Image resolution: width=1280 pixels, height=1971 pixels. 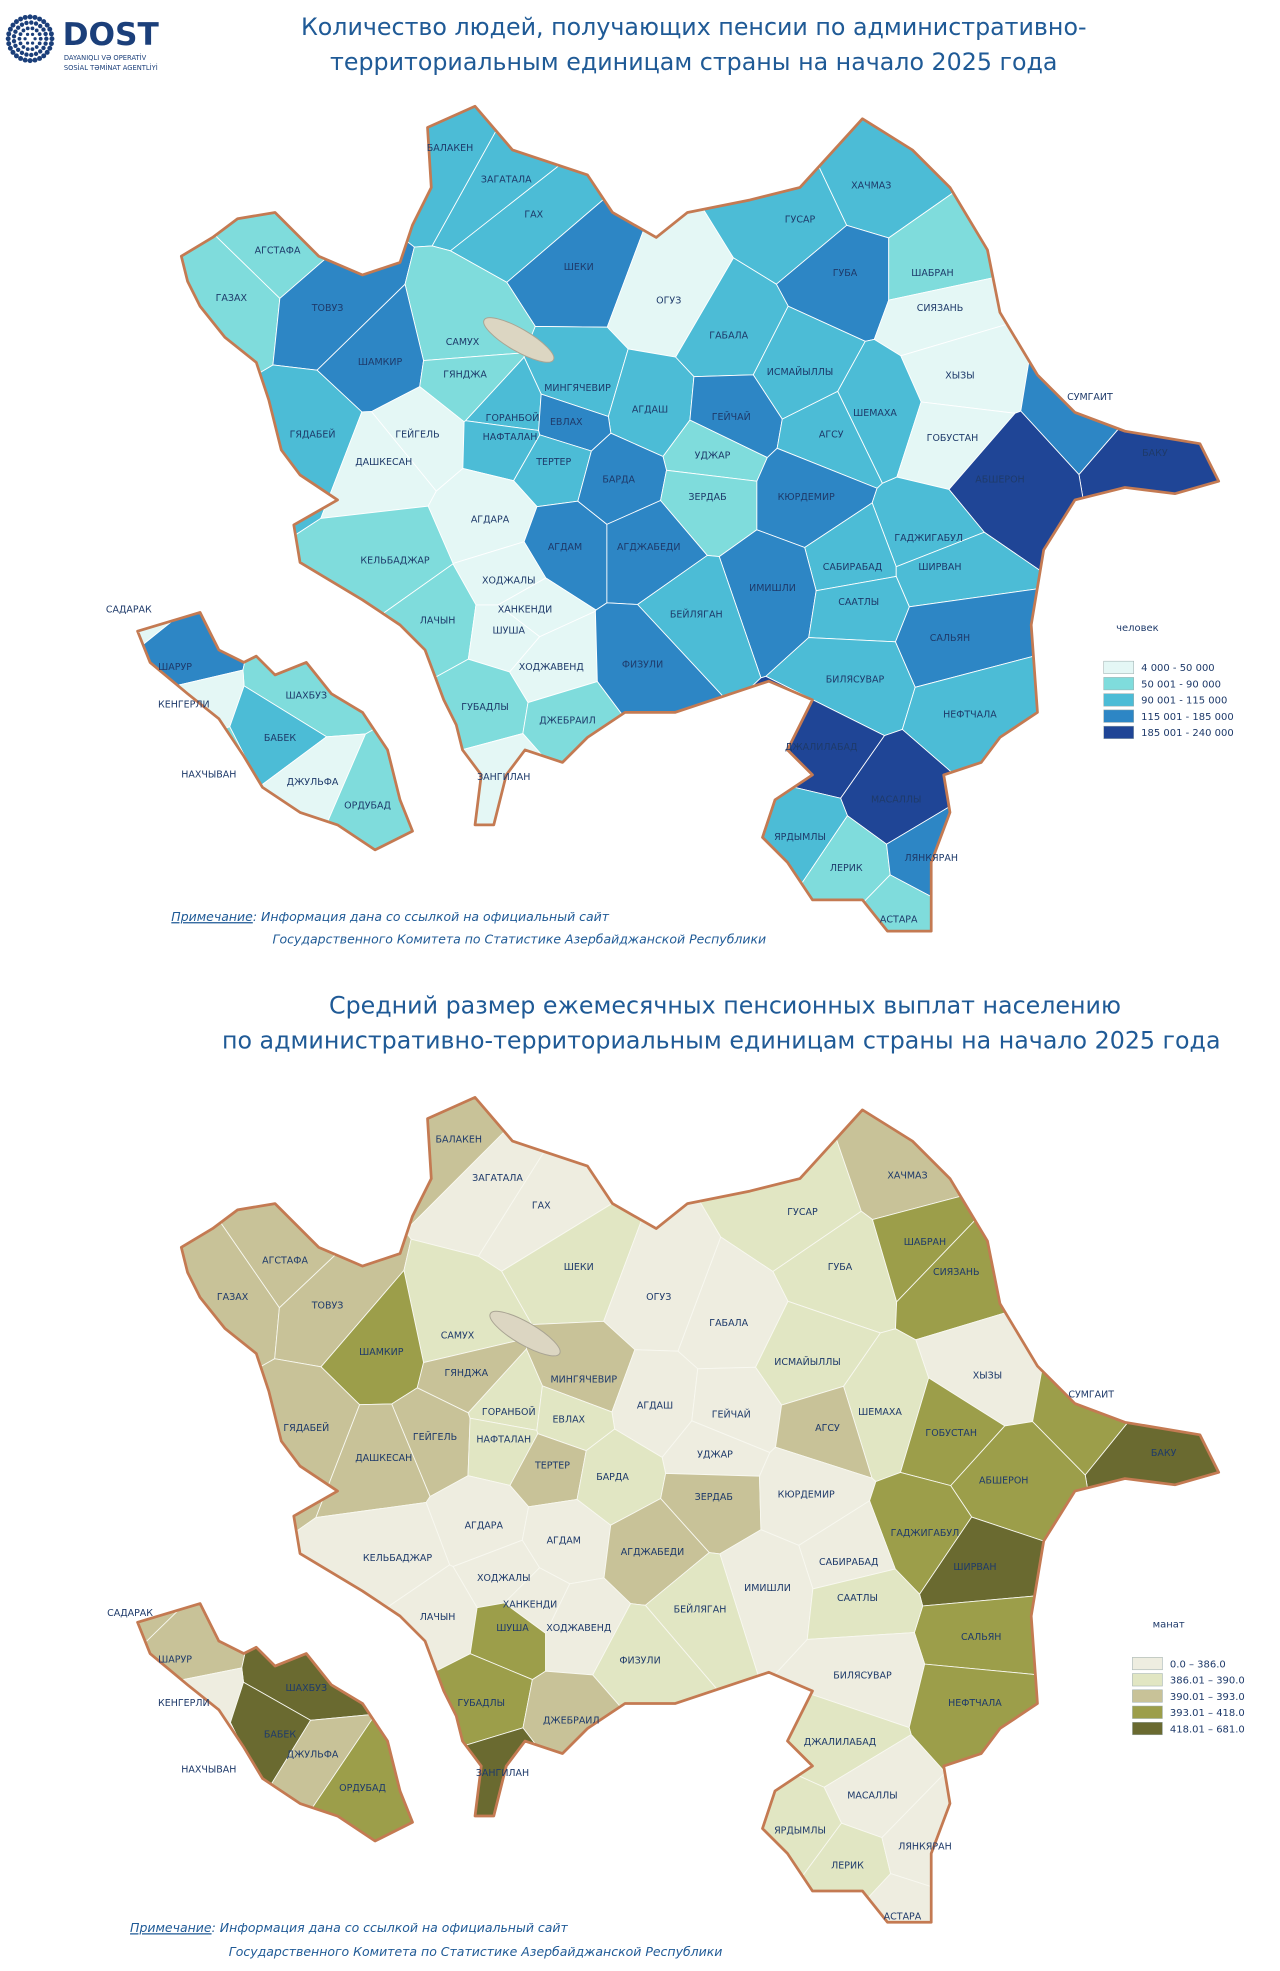 I want to click on region-label: НАФТАЛАН, so click(x=503, y=1439).